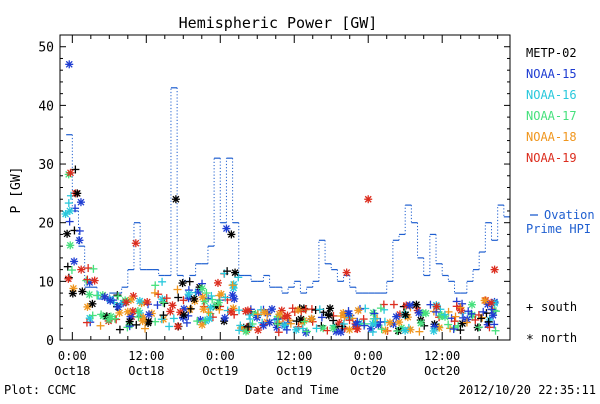  I want to click on x-tick-time-label: 0:00, so click(220, 356).